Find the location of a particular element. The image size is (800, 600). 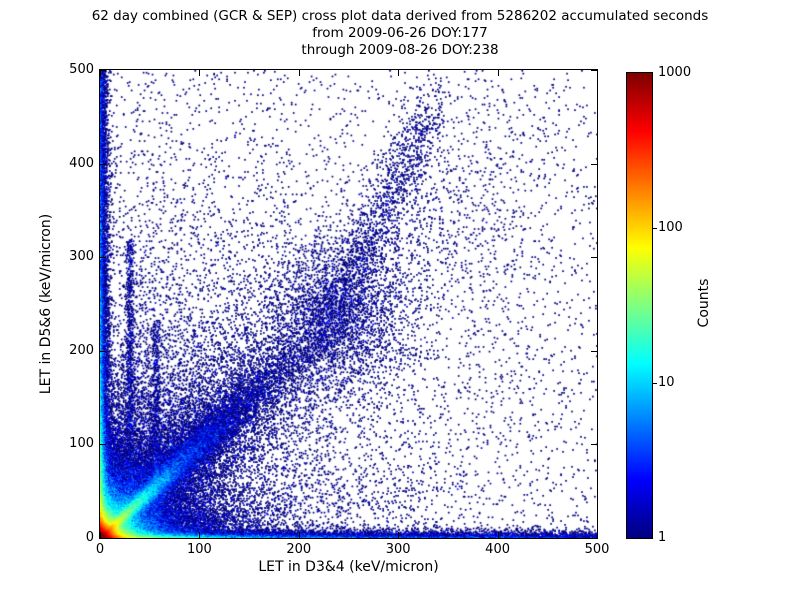

colorbar-tick-label: 100 is located at coordinates (670, 227).